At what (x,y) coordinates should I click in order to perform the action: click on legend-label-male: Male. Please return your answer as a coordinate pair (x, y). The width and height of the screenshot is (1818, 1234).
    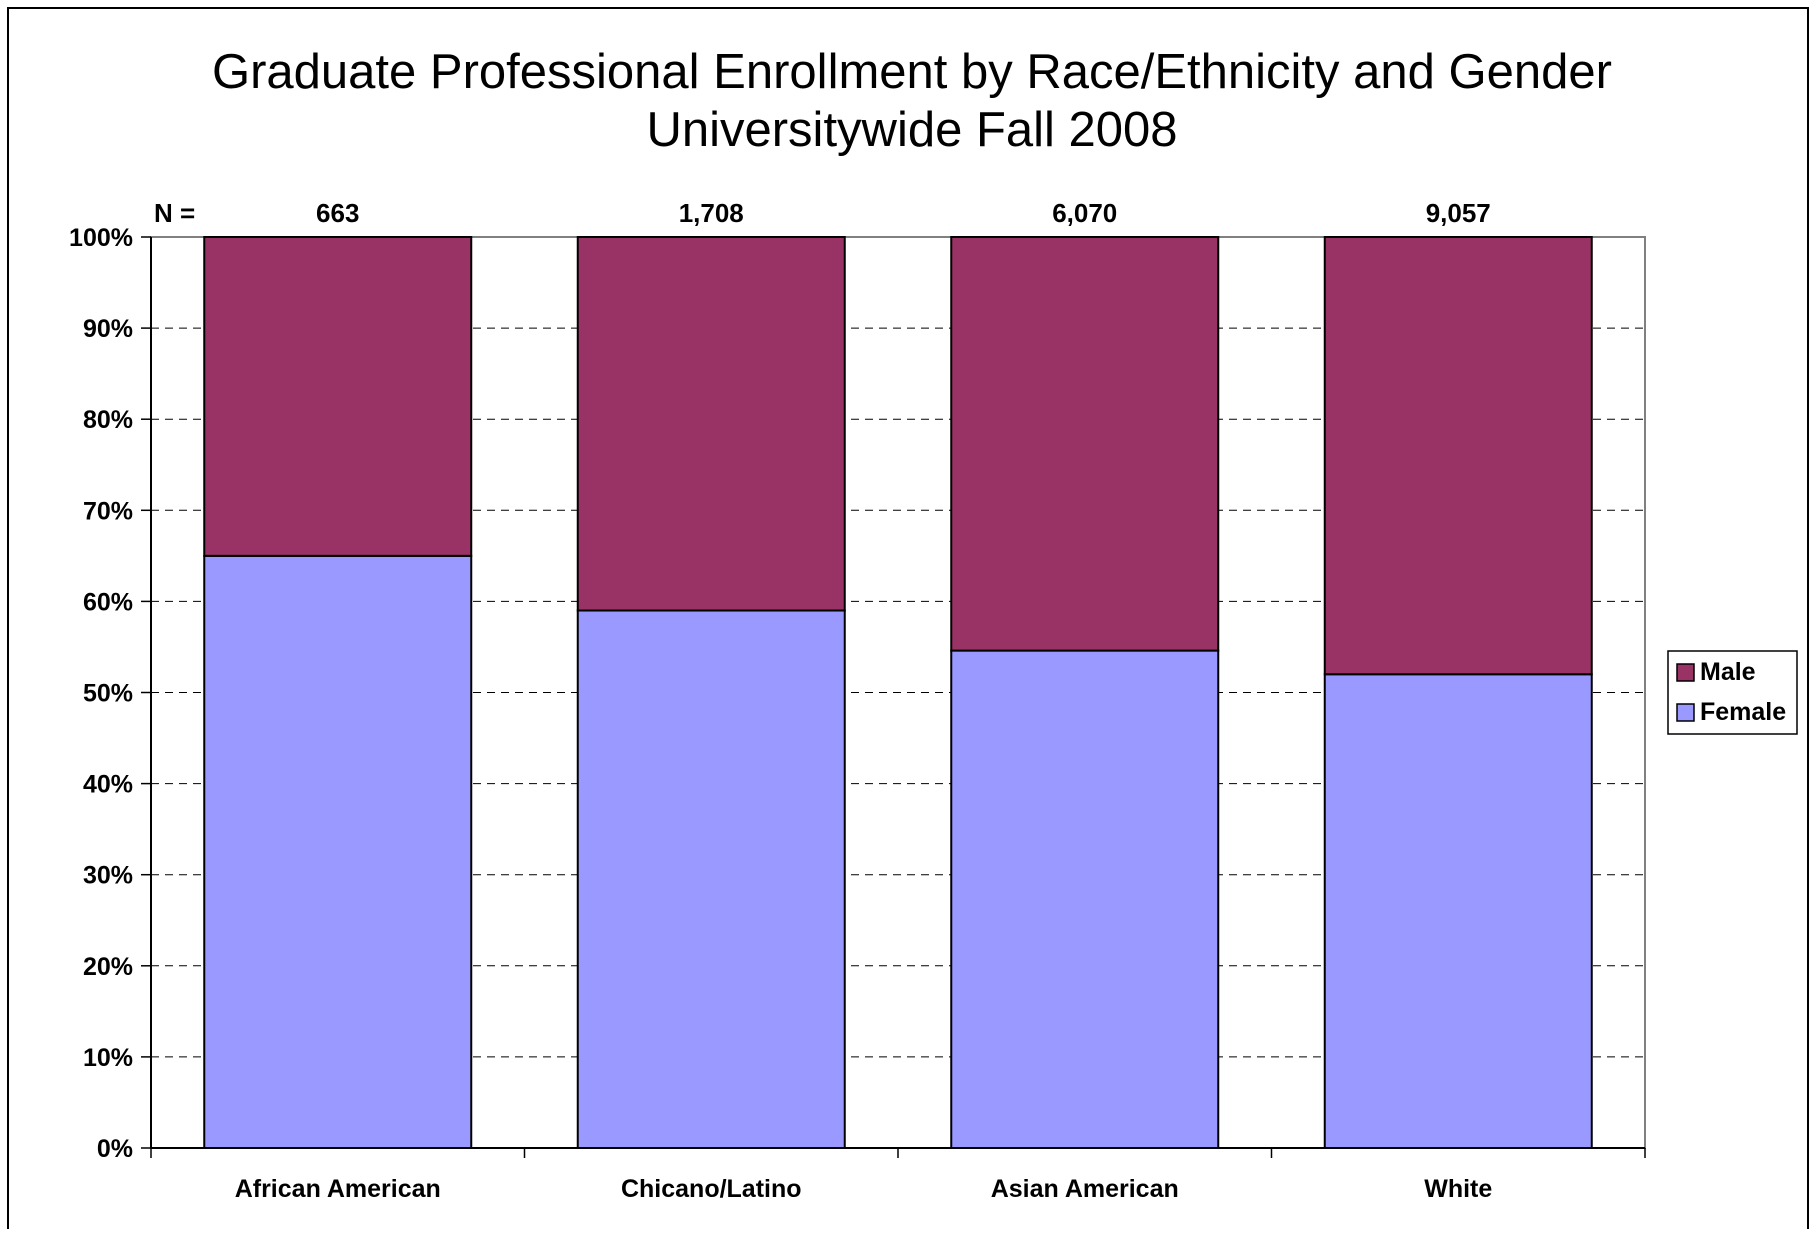
    Looking at the image, I should click on (1728, 672).